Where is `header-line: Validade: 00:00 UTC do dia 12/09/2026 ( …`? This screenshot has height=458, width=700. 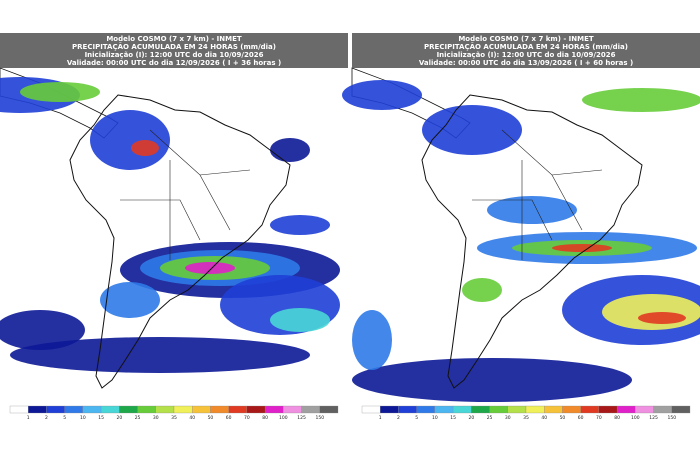
header-line: Validade: 00:00 UTC do dia 12/09/2026 ( … is located at coordinates (174, 63).